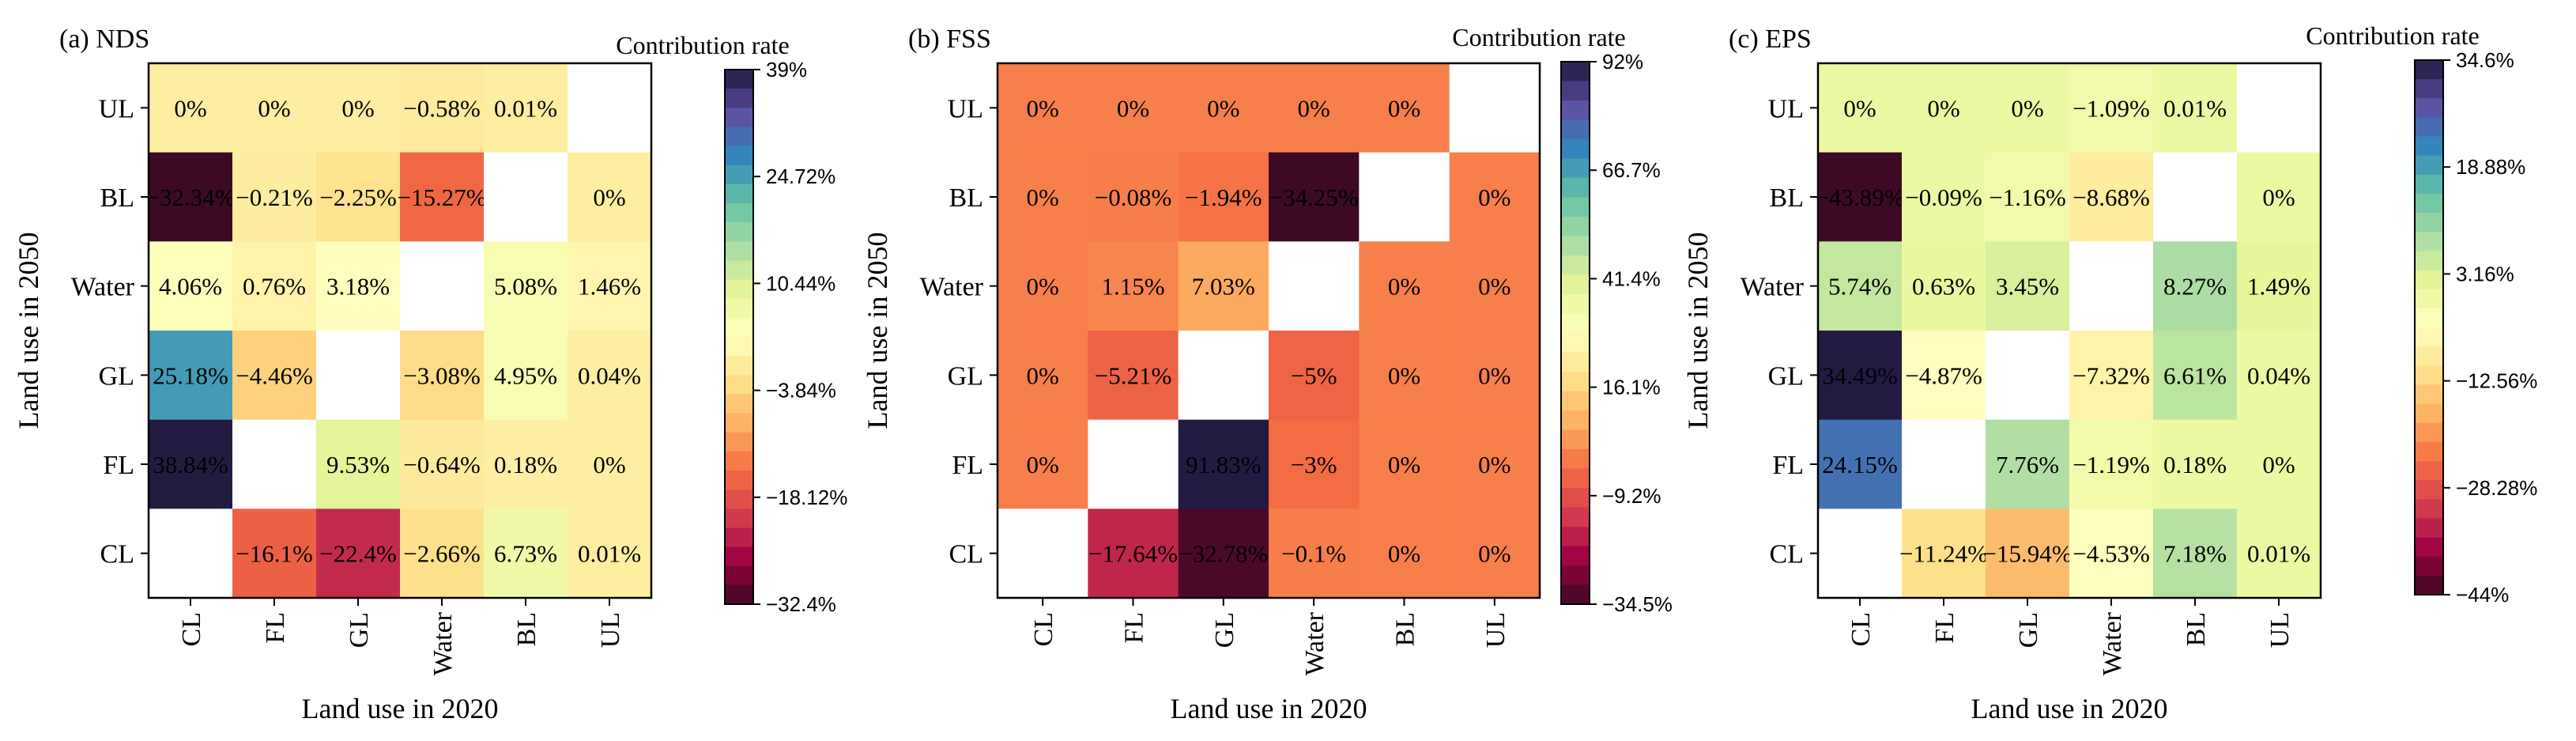 Image resolution: width=2576 pixels, height=741 pixels. What do you see at coordinates (2028, 464) in the screenshot?
I see `cell-value-label: 7.76%` at bounding box center [2028, 464].